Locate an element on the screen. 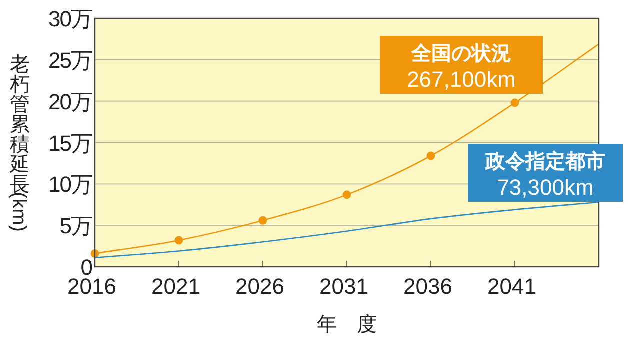 Image resolution: width=640 pixels, height=345 pixels. y-tick-label: 30万 is located at coordinates (70, 19).